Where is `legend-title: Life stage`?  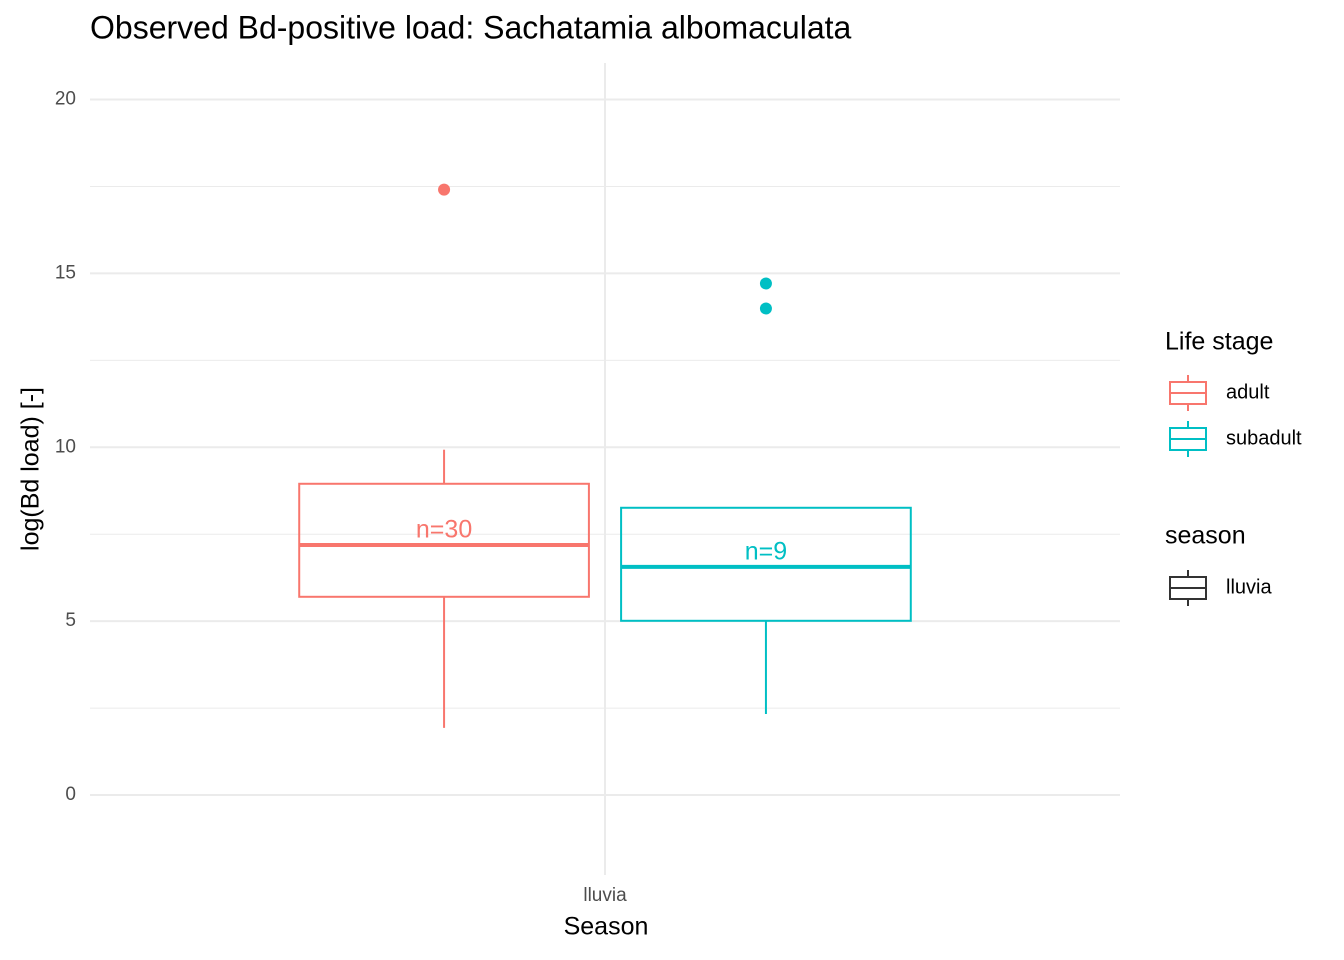 legend-title: Life stage is located at coordinates (1219, 342).